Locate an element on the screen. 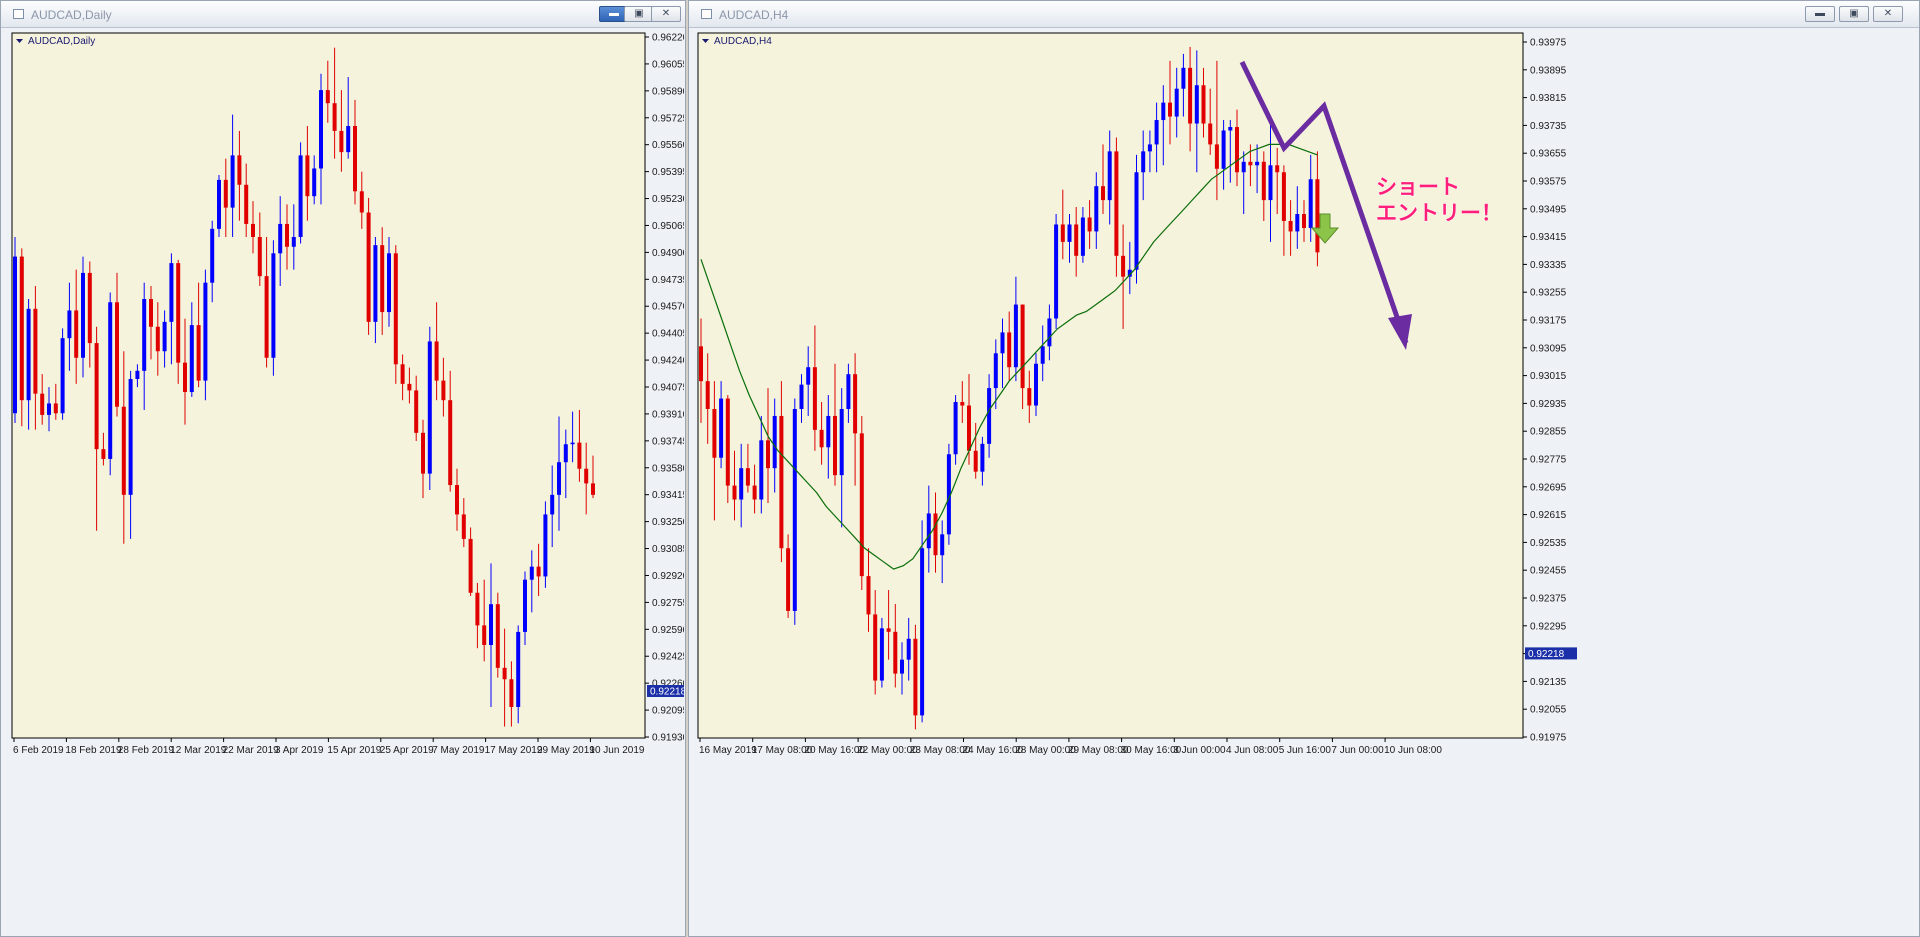 This screenshot has width=1920, height=937. x-tick-label: 17 May 08:00 is located at coordinates (782, 750).